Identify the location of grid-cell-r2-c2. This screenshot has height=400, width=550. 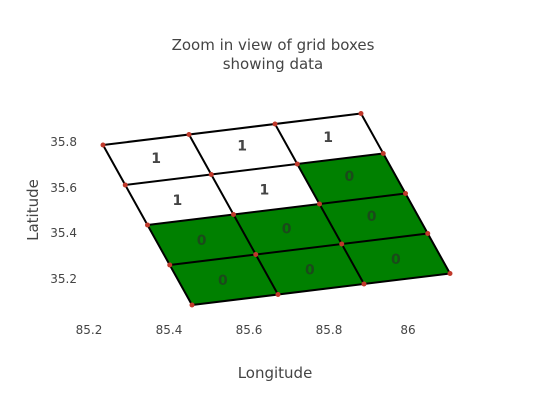
(373, 218).